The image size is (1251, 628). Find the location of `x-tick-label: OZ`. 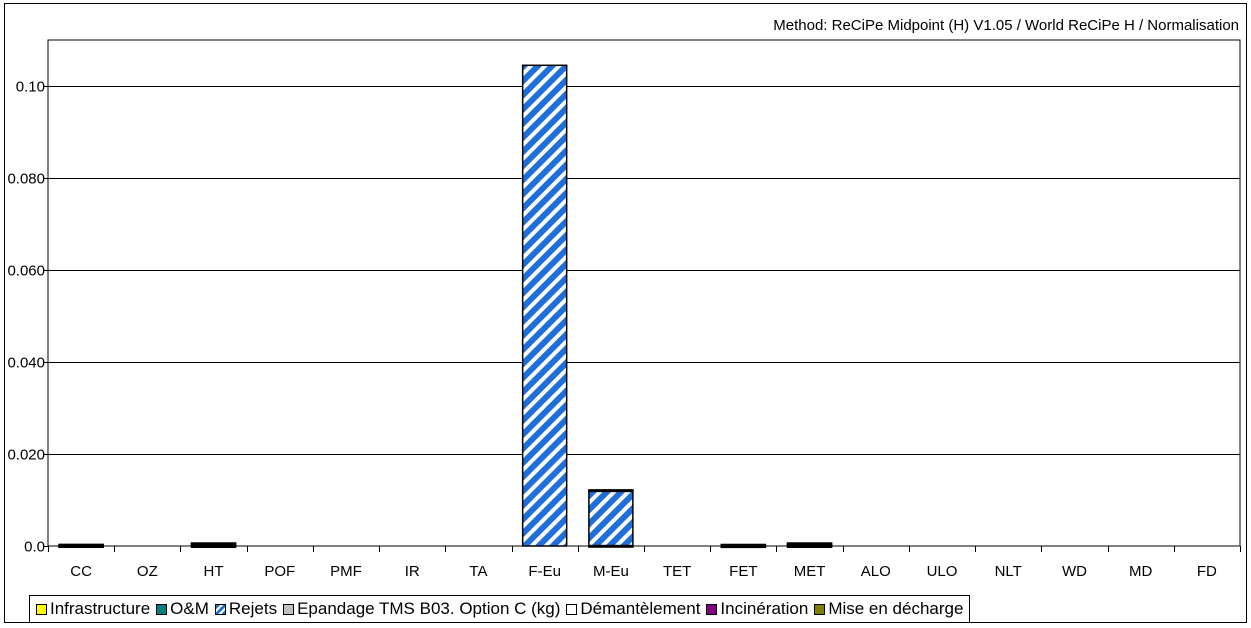

x-tick-label: OZ is located at coordinates (147, 571).